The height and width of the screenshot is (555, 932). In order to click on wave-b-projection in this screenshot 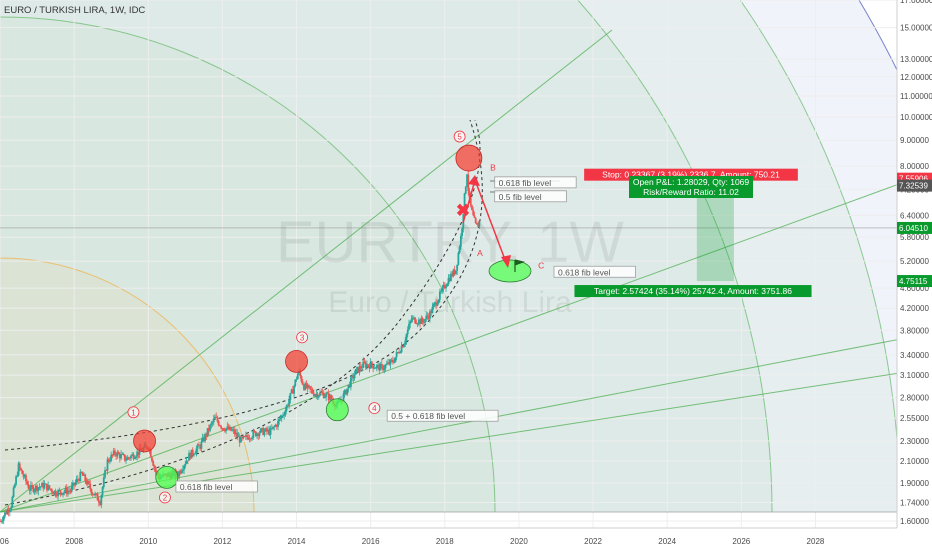, I will do `click(469, 201)`.